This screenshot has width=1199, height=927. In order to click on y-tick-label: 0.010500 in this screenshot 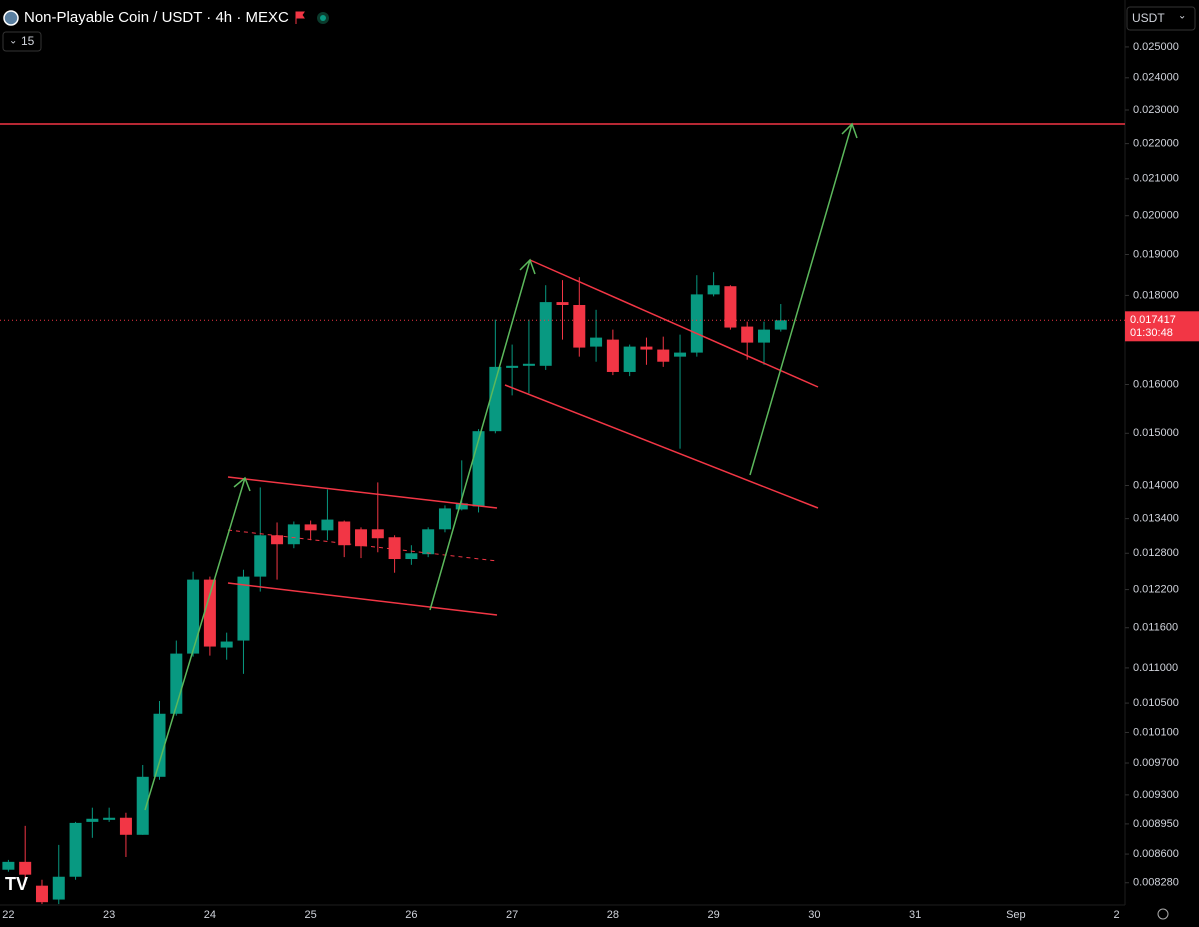, I will do `click(1156, 703)`.